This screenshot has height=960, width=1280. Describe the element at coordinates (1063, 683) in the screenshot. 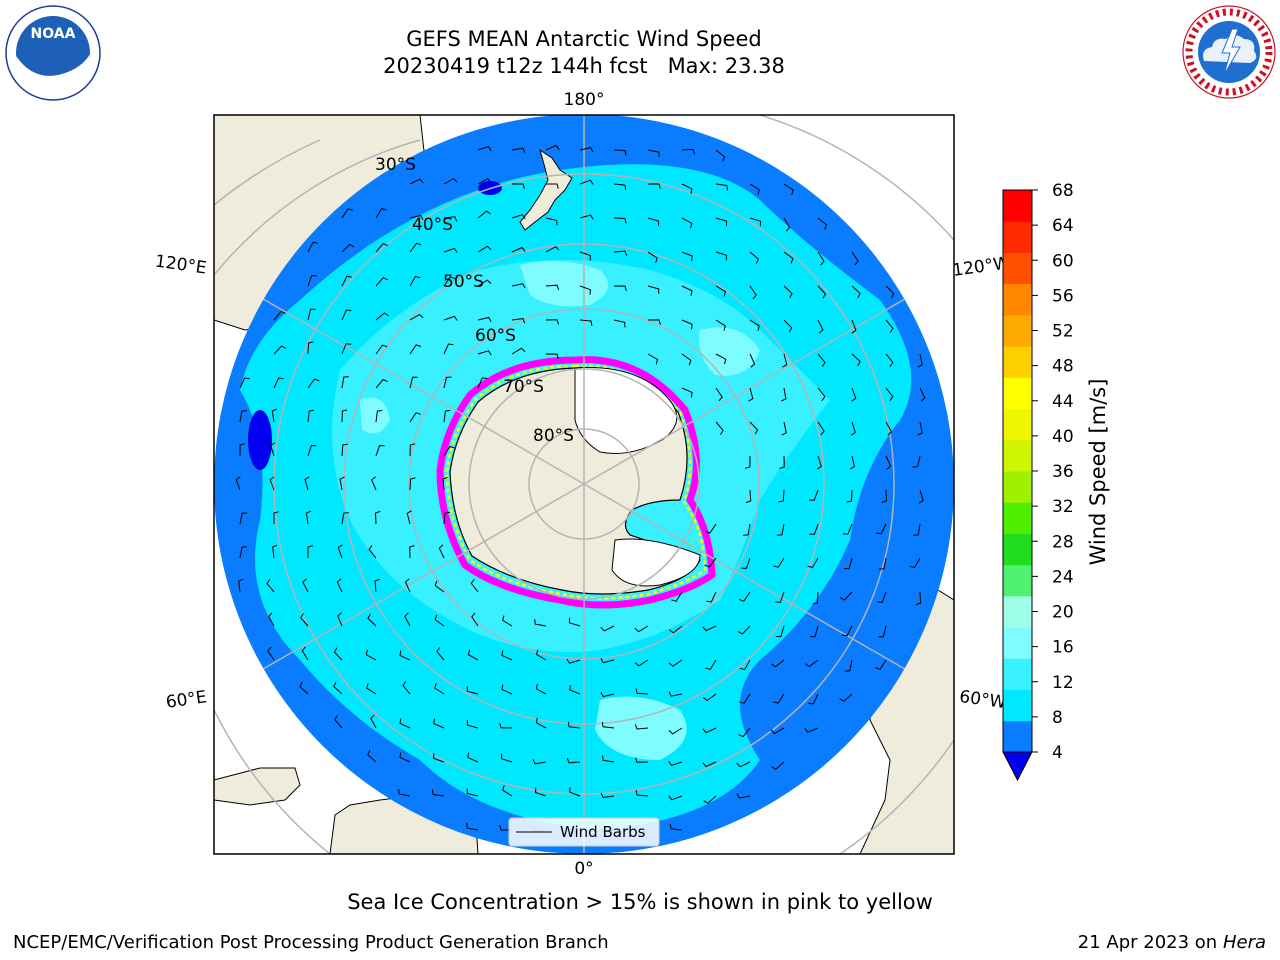

I see `colorbar-tick-label: 12` at that location.